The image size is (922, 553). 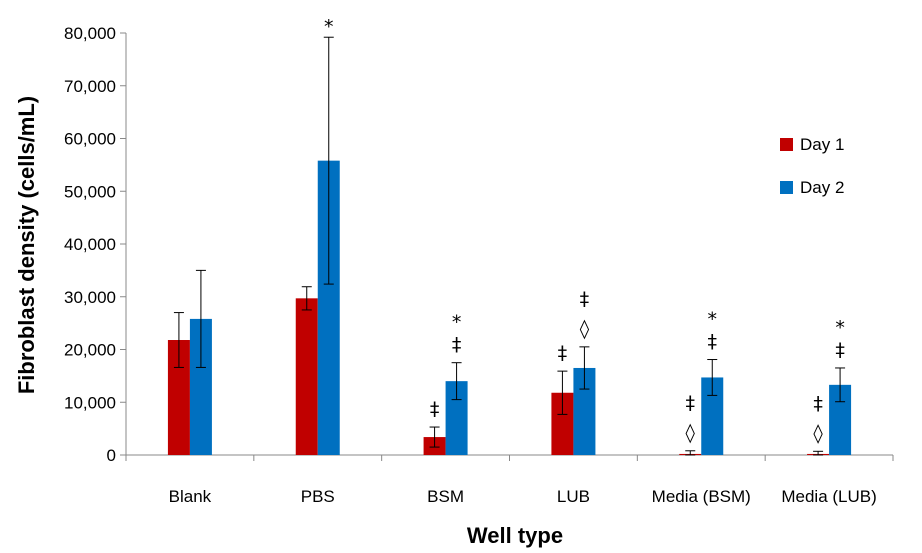 What do you see at coordinates (90, 139) in the screenshot?
I see `y-tick-label: 60,000` at bounding box center [90, 139].